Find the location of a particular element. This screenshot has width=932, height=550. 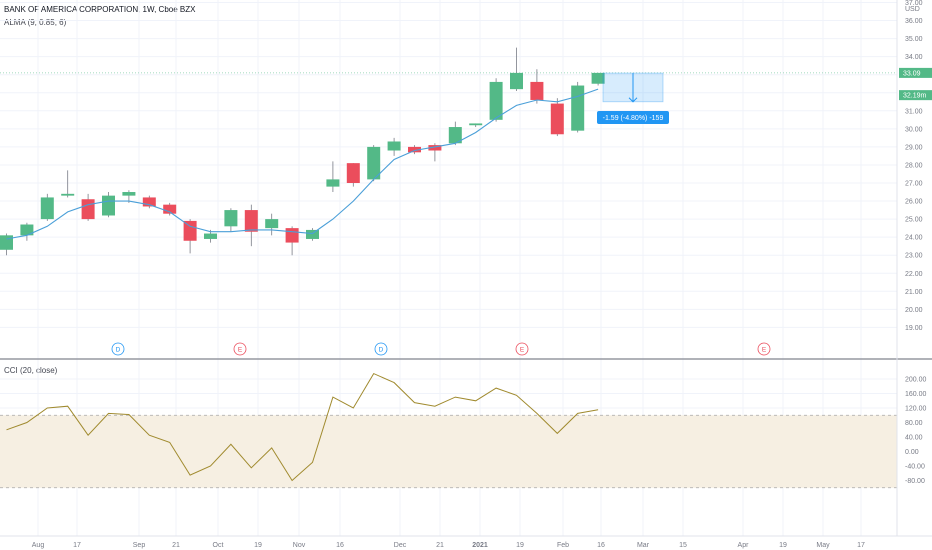

cci-line is located at coordinates (302, 427).